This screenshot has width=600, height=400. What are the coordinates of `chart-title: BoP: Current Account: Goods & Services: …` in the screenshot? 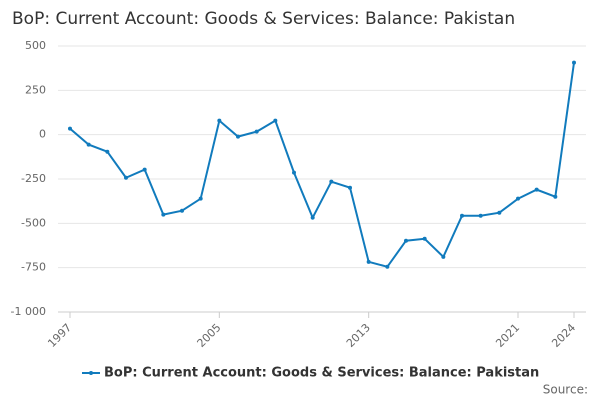 It's located at (263, 19).